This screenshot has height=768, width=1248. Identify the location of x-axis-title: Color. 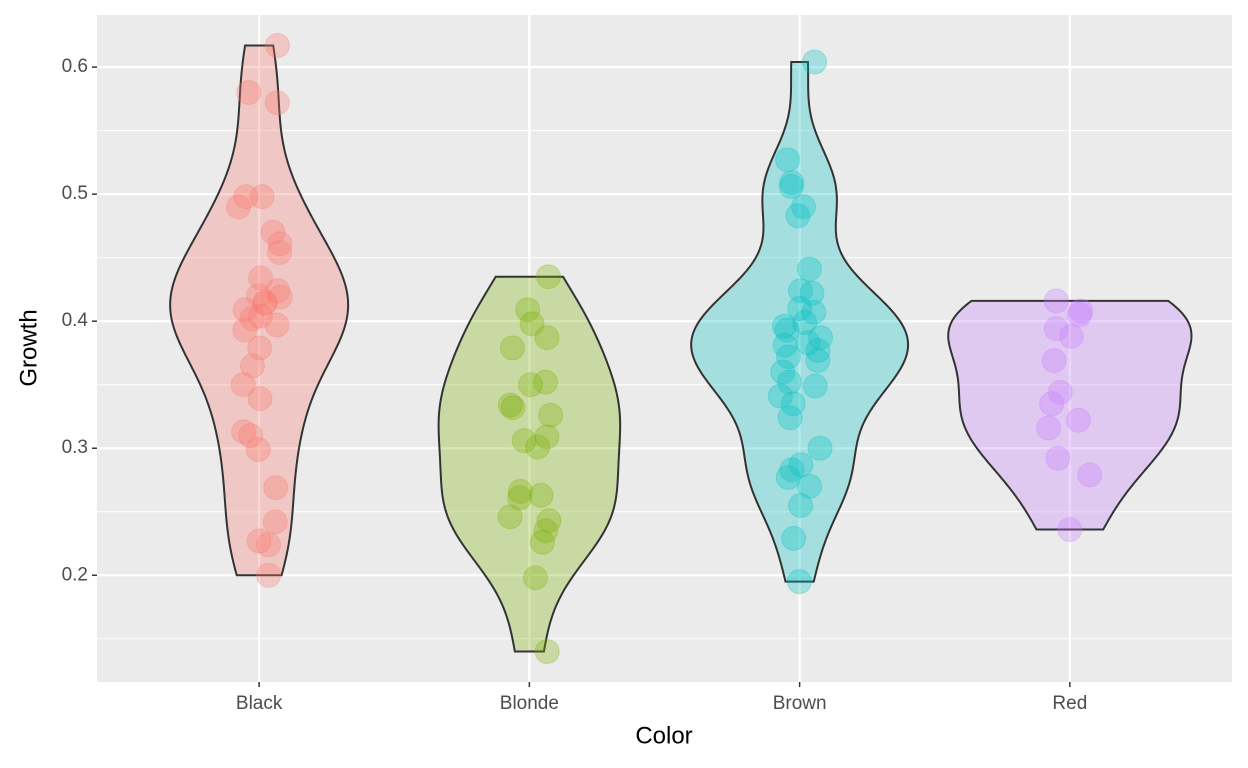
(663, 735).